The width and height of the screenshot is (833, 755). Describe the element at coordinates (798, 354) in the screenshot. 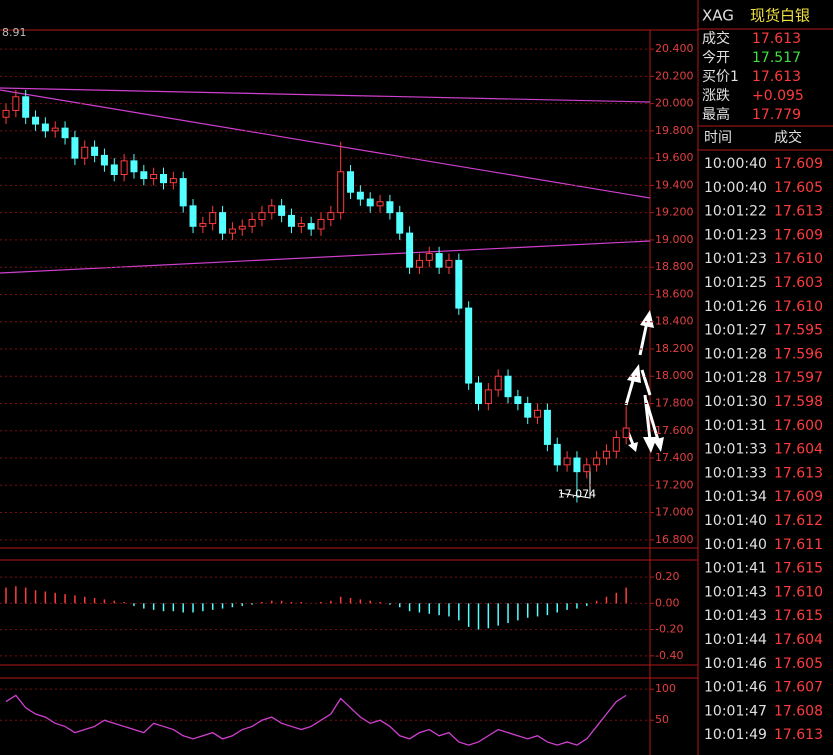

I see `trade-price: 17.596` at that location.